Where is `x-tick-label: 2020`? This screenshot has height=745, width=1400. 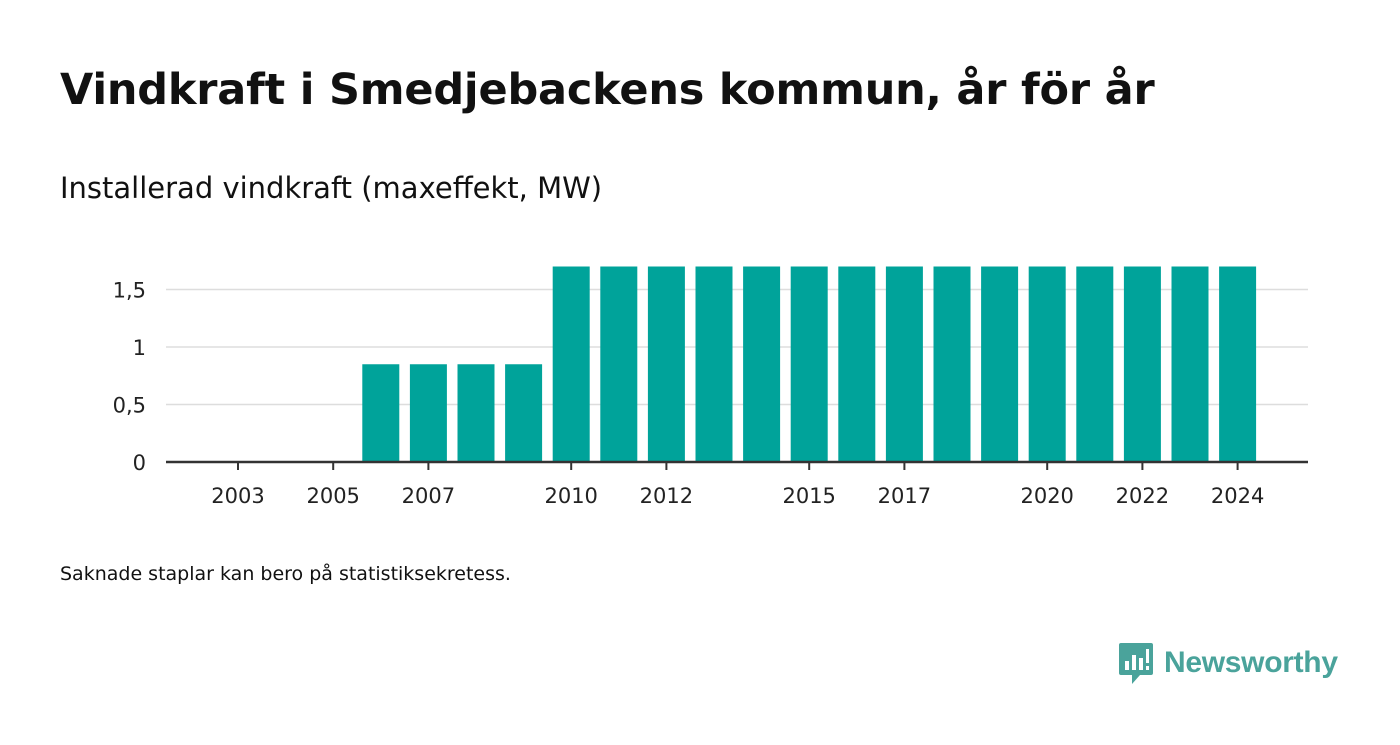 x-tick-label: 2020 is located at coordinates (1046, 496).